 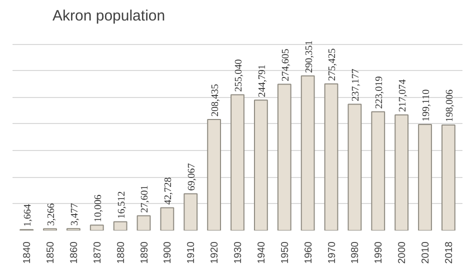 I want to click on data-label: 69,067, so click(x=192, y=177).